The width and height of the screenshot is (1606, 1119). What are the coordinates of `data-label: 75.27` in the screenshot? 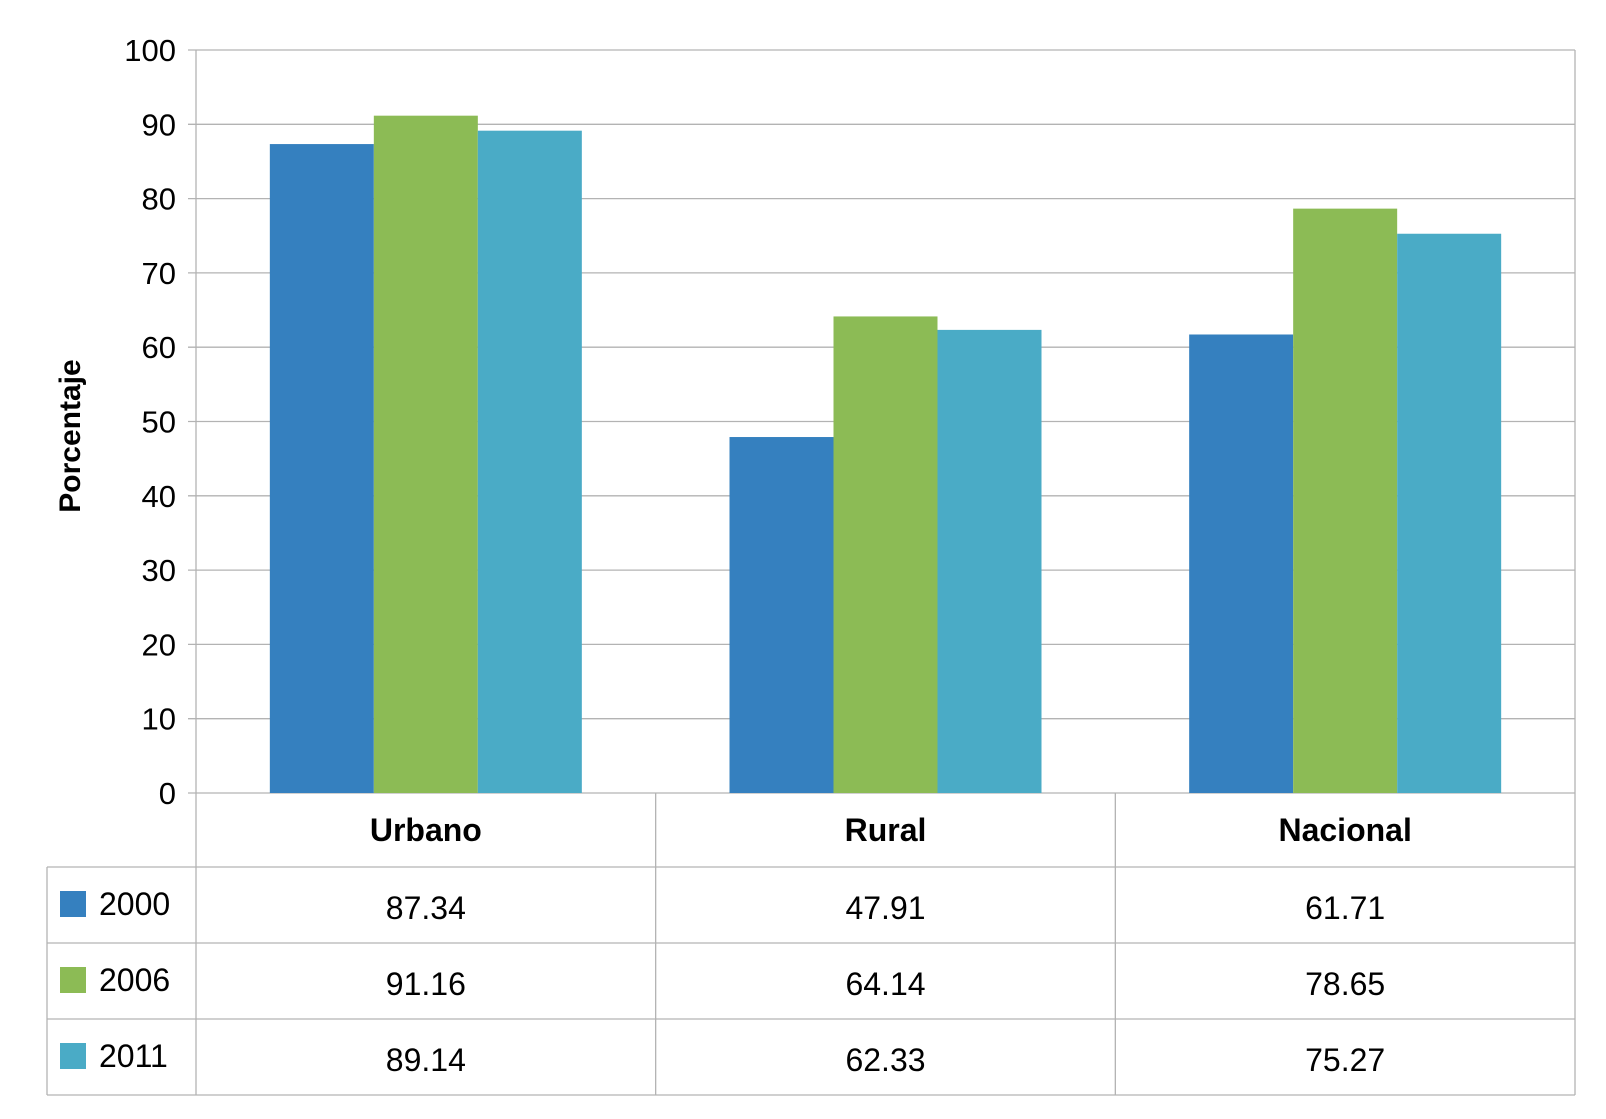 It's located at (1345, 1060).